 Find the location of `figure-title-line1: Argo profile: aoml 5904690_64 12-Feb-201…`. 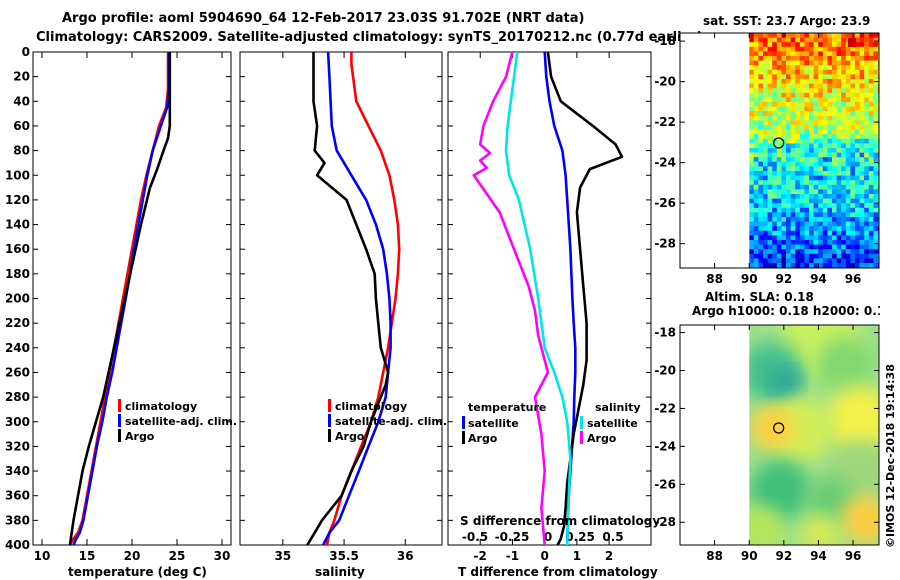

figure-title-line1: Argo profile: aoml 5904690_64 12-Feb-201… is located at coordinates (323, 18).